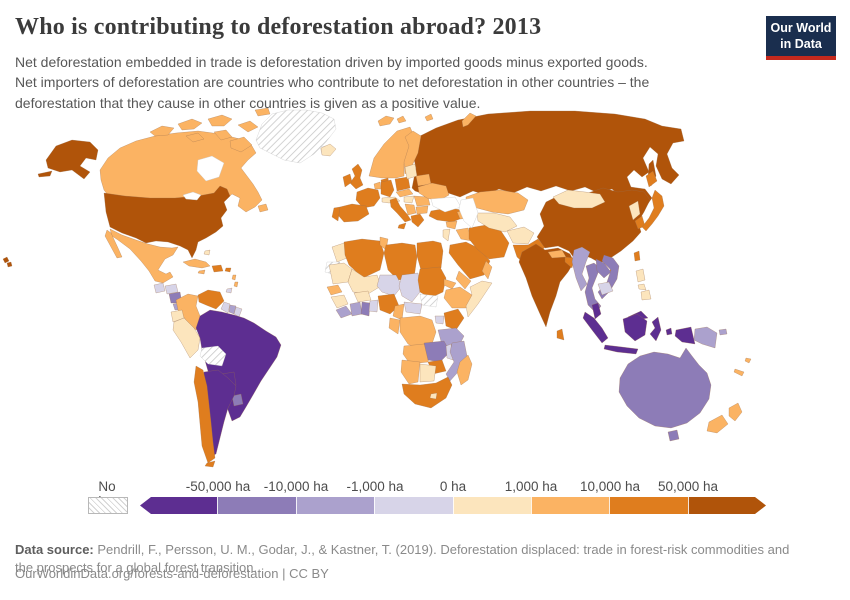  Describe the element at coordinates (497, 222) in the screenshot. I see `country-uzbekistan-turkmenistan` at that location.